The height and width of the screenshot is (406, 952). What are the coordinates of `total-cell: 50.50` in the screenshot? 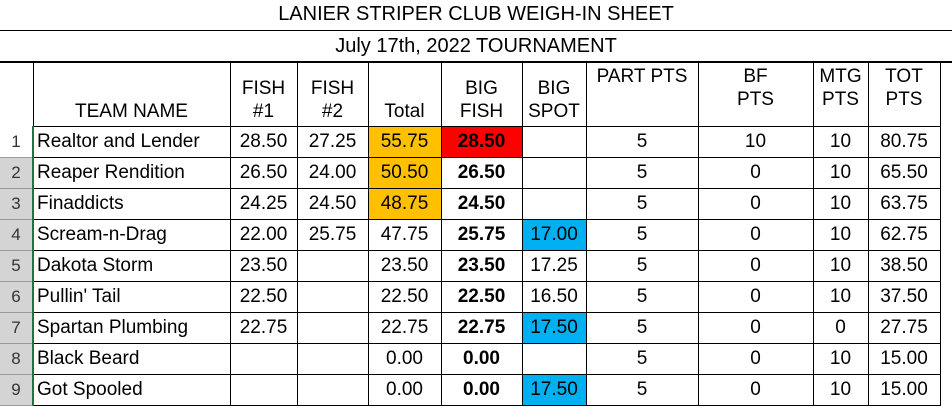 It's located at (404, 173).